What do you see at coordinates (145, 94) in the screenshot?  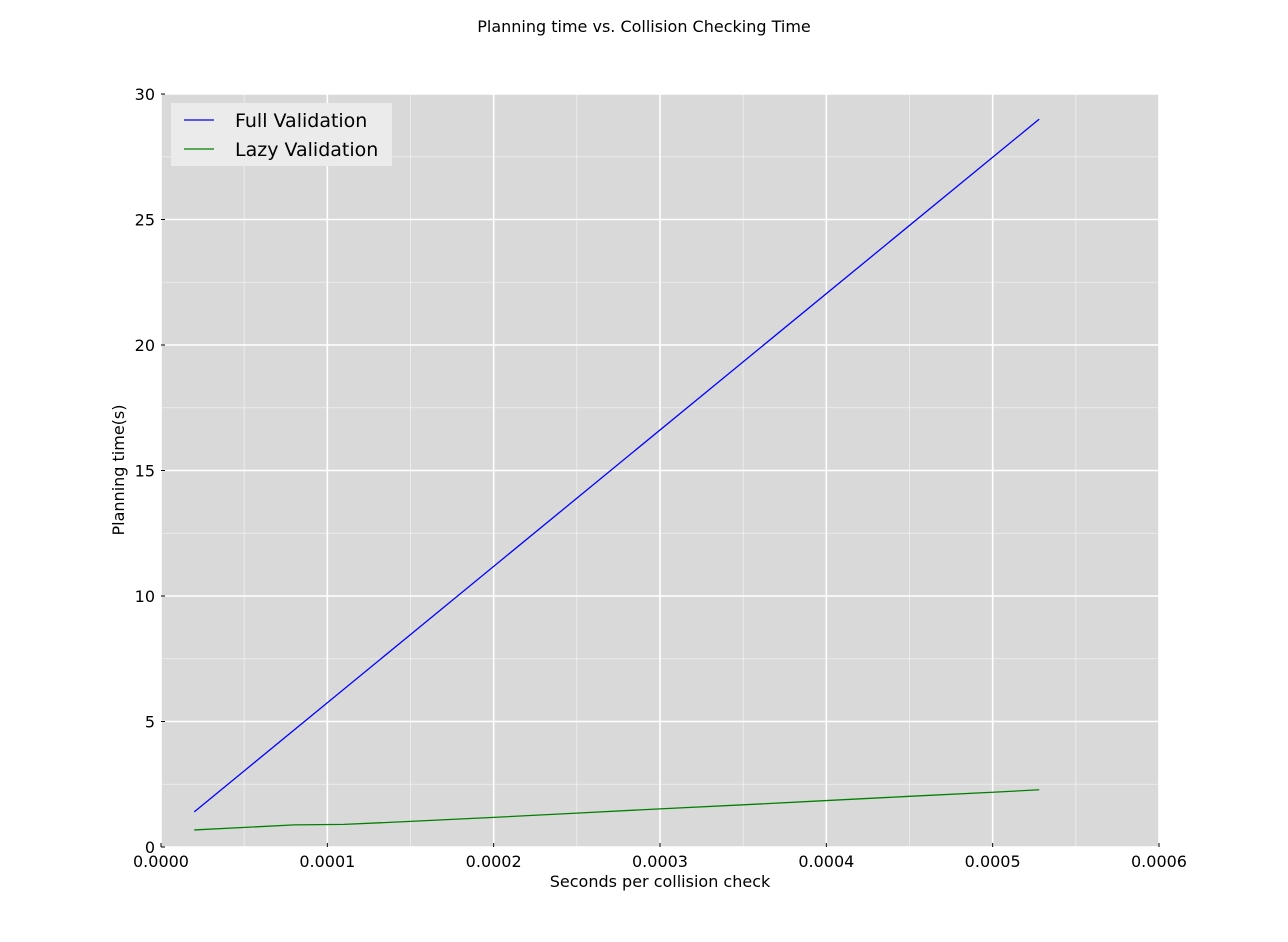 I see `y-tick-label: 30` at bounding box center [145, 94].